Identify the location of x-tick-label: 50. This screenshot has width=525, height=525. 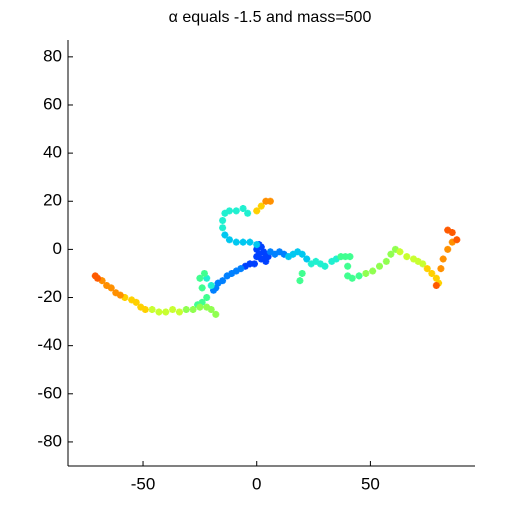
(370, 483).